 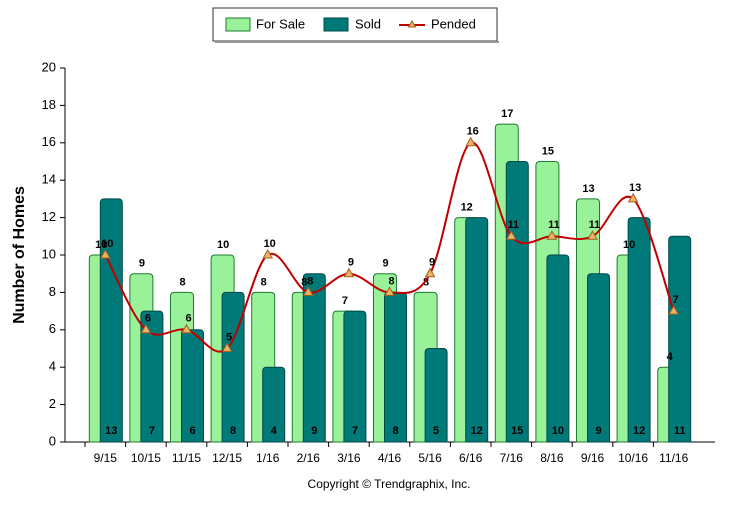 I want to click on for-sale-label: 13, so click(x=588, y=189).